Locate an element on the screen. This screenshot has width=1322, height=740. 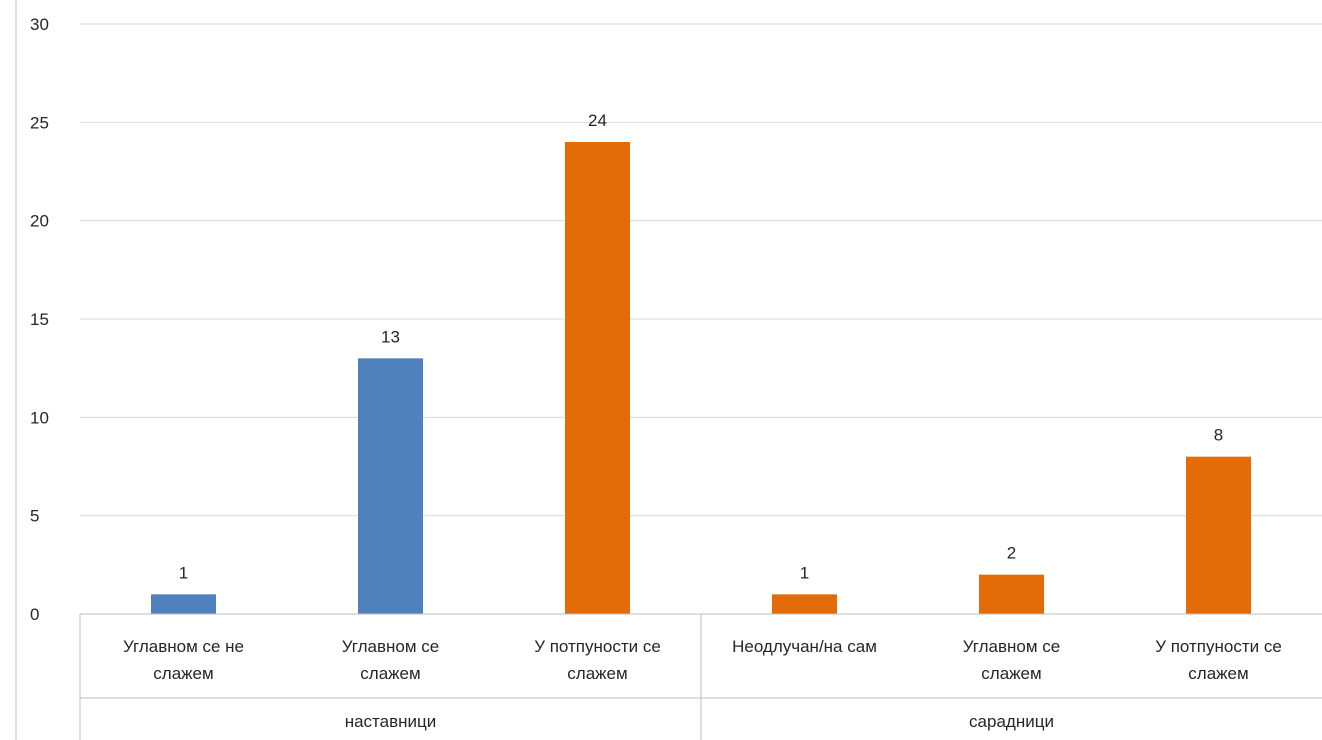
y-axis-tick-labels: 0 5 10 15 20 25 30 is located at coordinates (39, 319).